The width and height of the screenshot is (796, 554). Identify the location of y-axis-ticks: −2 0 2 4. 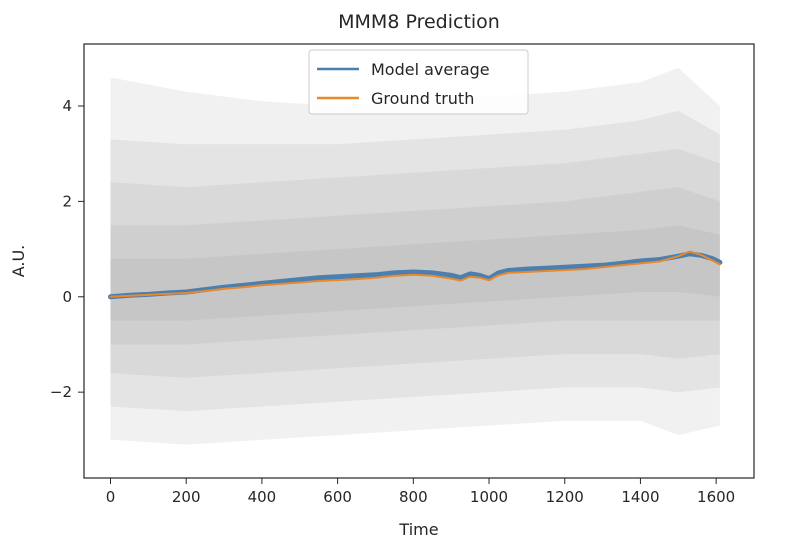
(67, 249).